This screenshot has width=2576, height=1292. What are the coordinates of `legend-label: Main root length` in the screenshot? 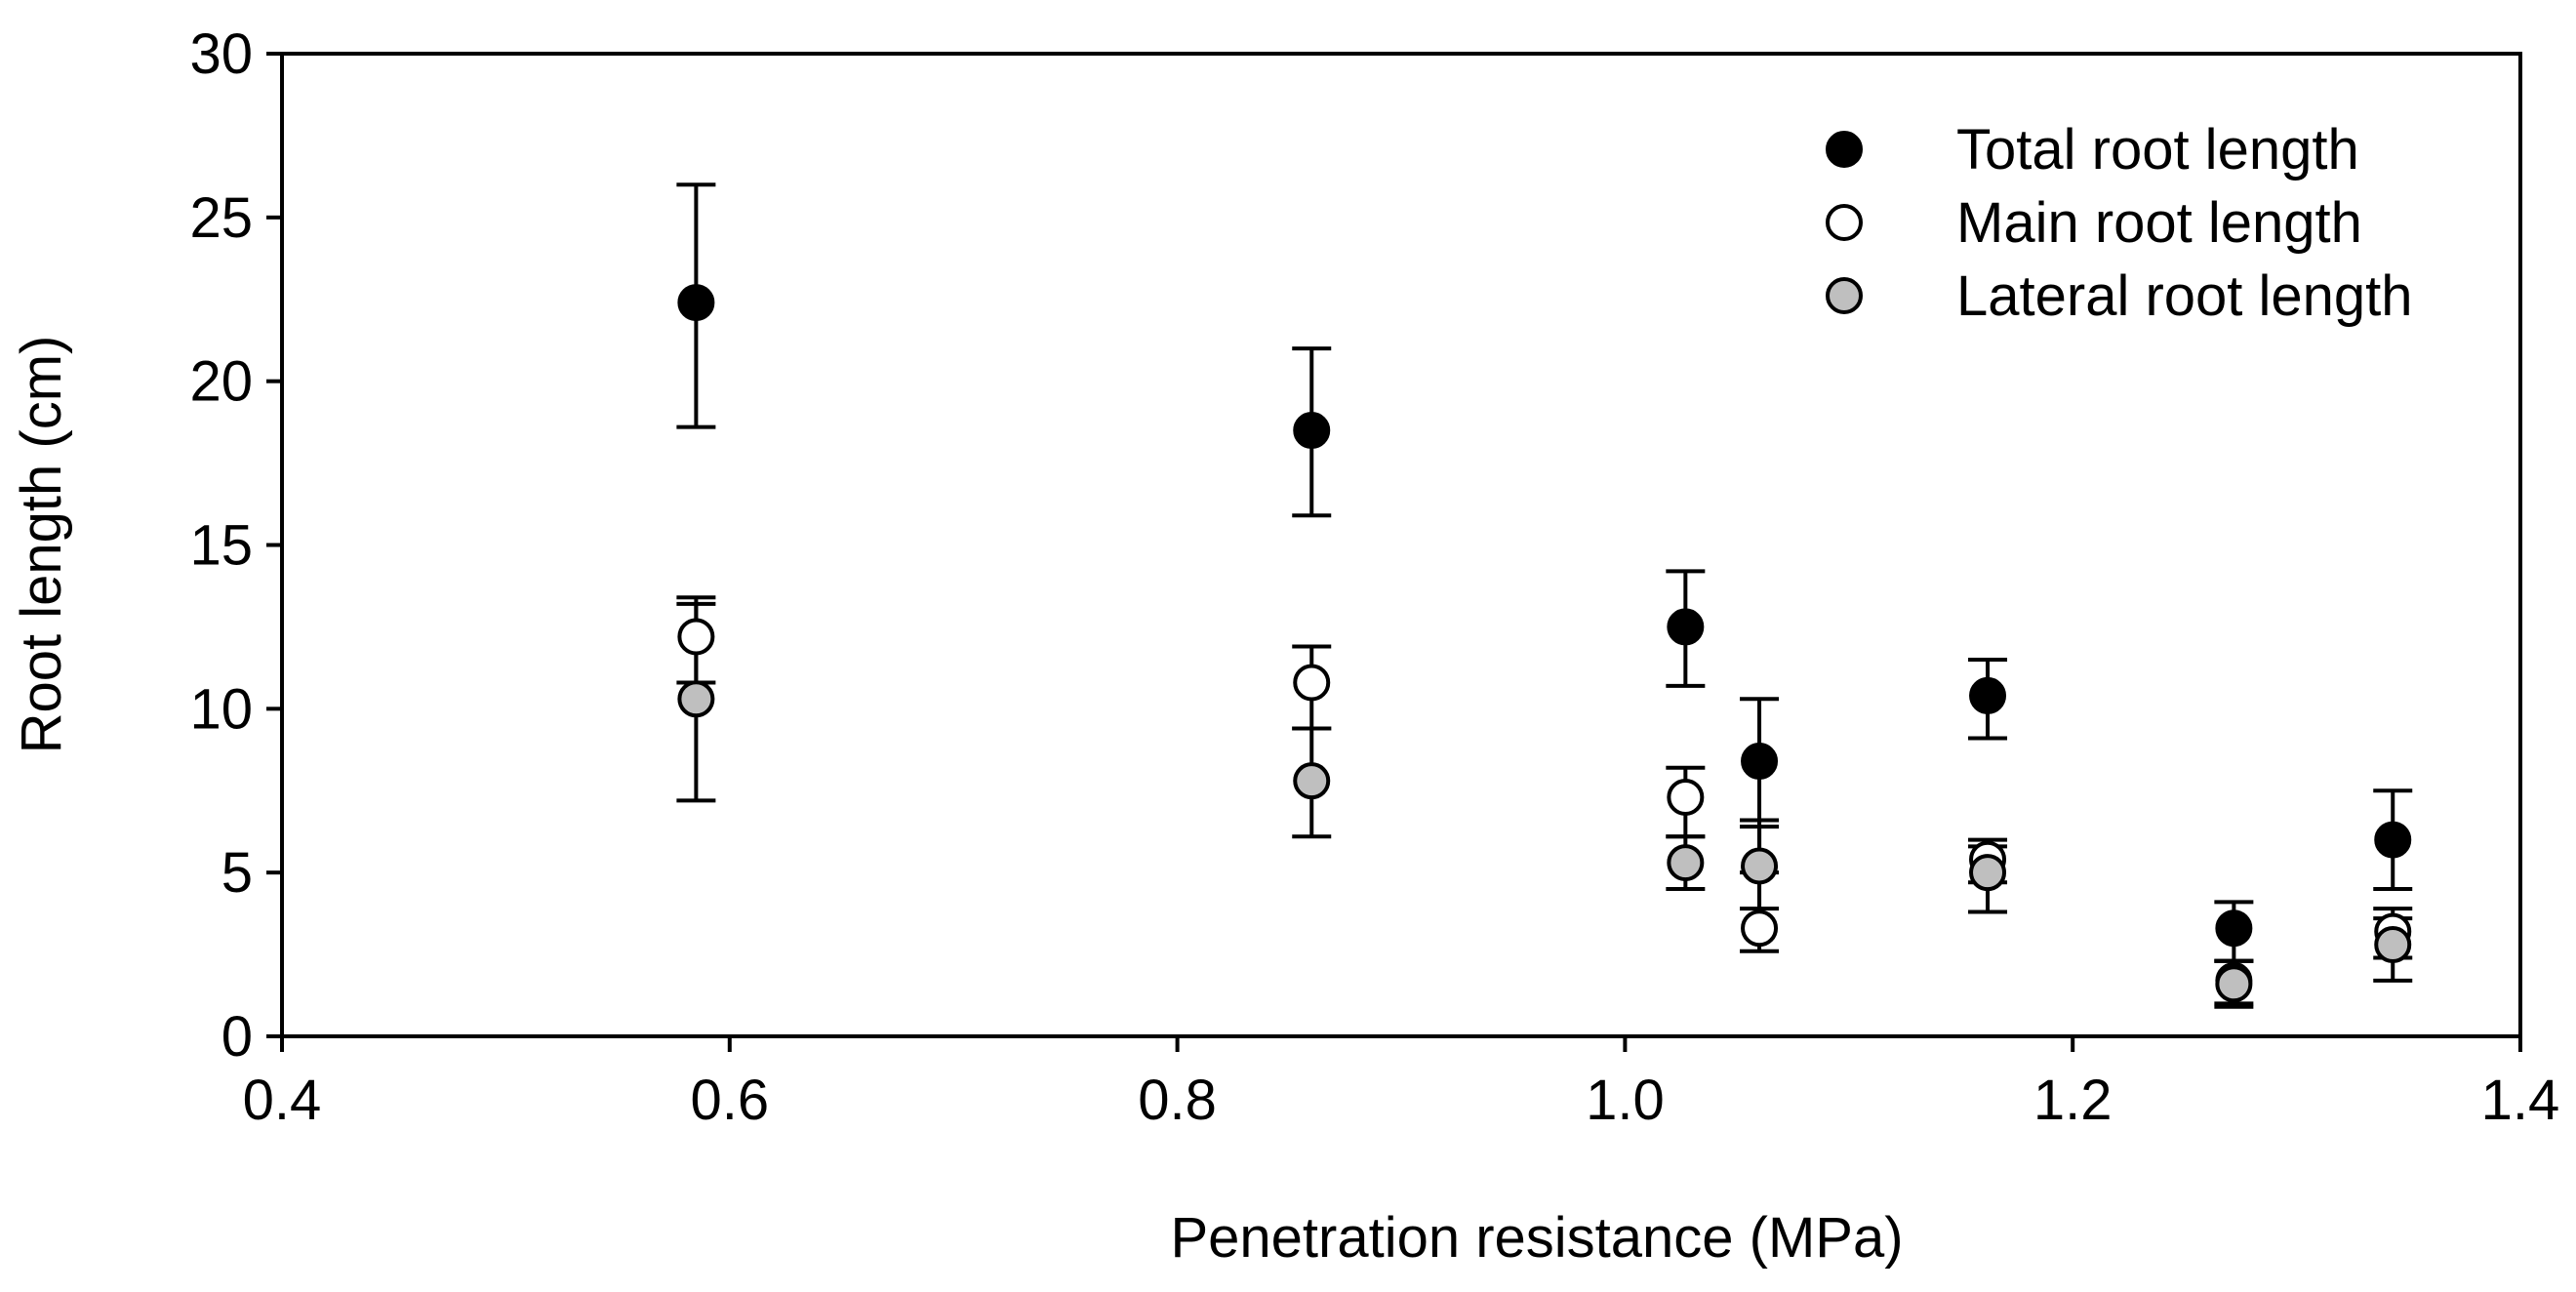 It's located at (2159, 223).